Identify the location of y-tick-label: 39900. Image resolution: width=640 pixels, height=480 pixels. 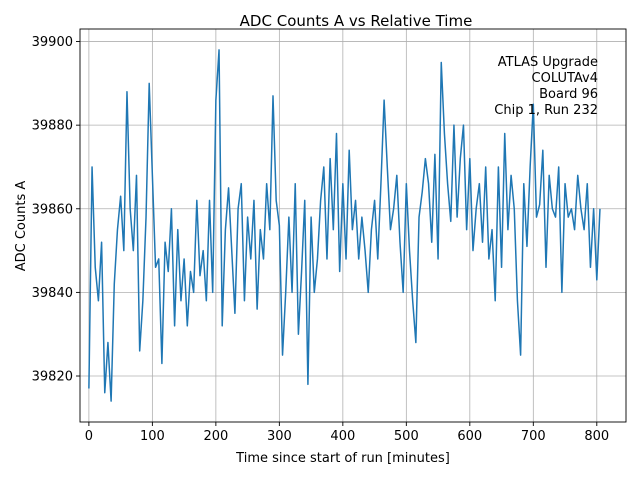
(52, 42).